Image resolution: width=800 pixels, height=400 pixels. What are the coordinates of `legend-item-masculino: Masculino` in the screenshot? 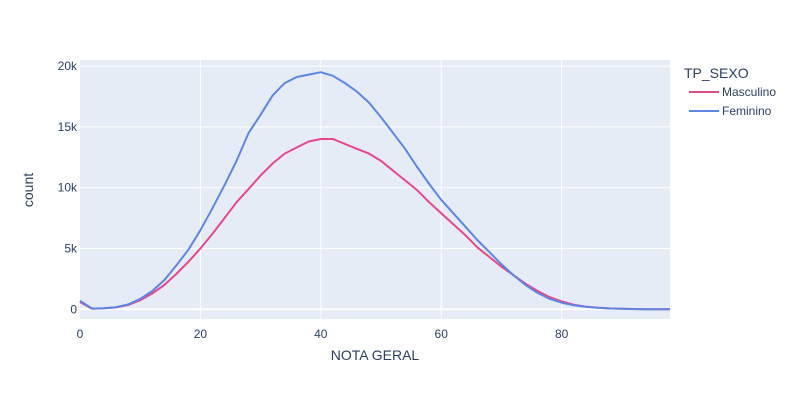 It's located at (732, 92).